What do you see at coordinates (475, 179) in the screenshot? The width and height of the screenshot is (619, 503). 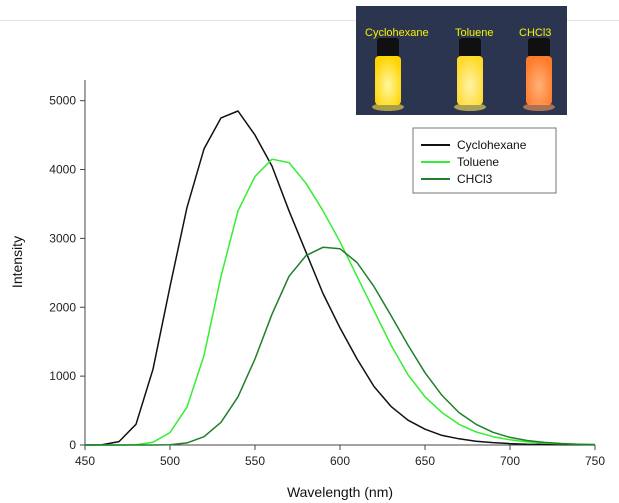 I see `legend-label-chcl3: CHCl3` at bounding box center [475, 179].